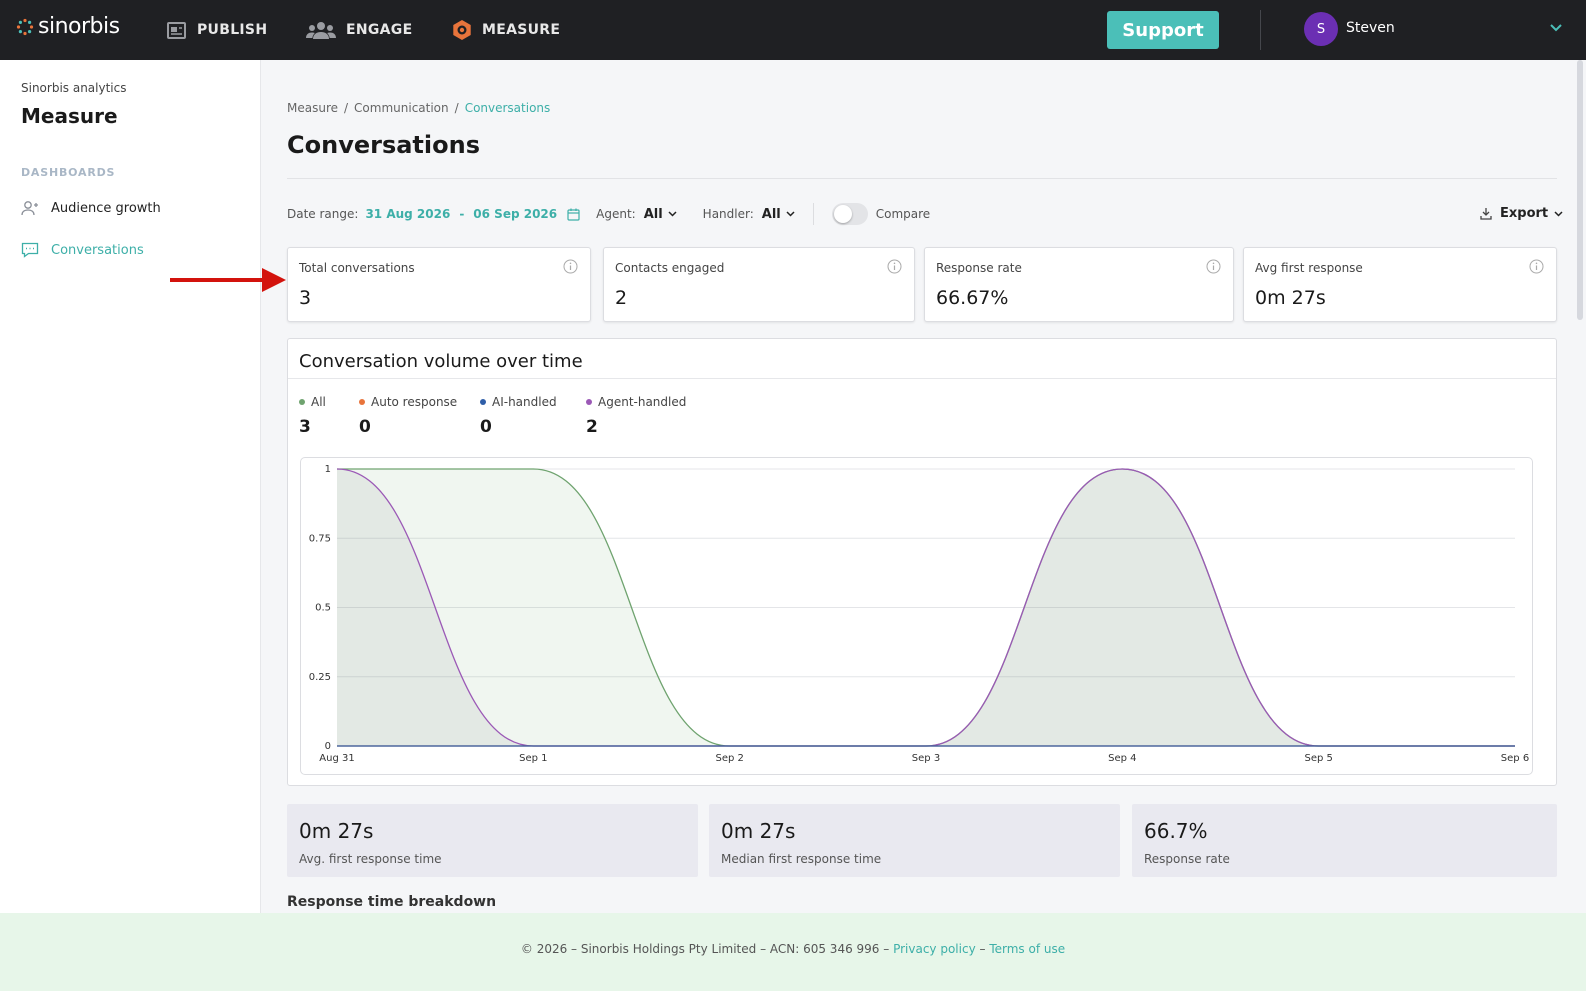 The image size is (1586, 991). What do you see at coordinates (1486, 214) in the screenshot?
I see `download-icon` at bounding box center [1486, 214].